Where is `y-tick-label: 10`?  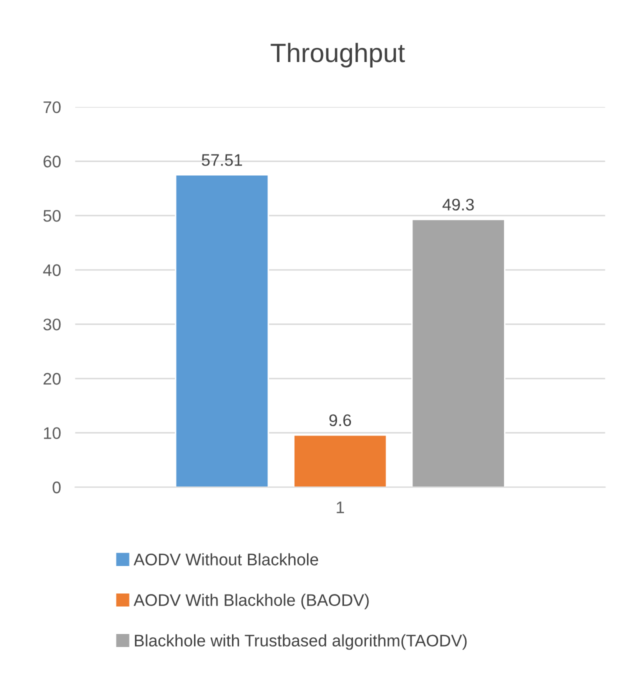 y-tick-label: 10 is located at coordinates (52, 433).